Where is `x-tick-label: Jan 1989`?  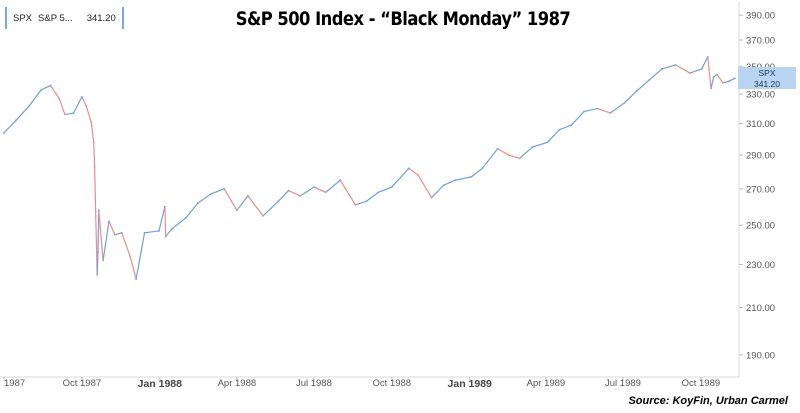
x-tick-label: Jan 1989 is located at coordinates (470, 384).